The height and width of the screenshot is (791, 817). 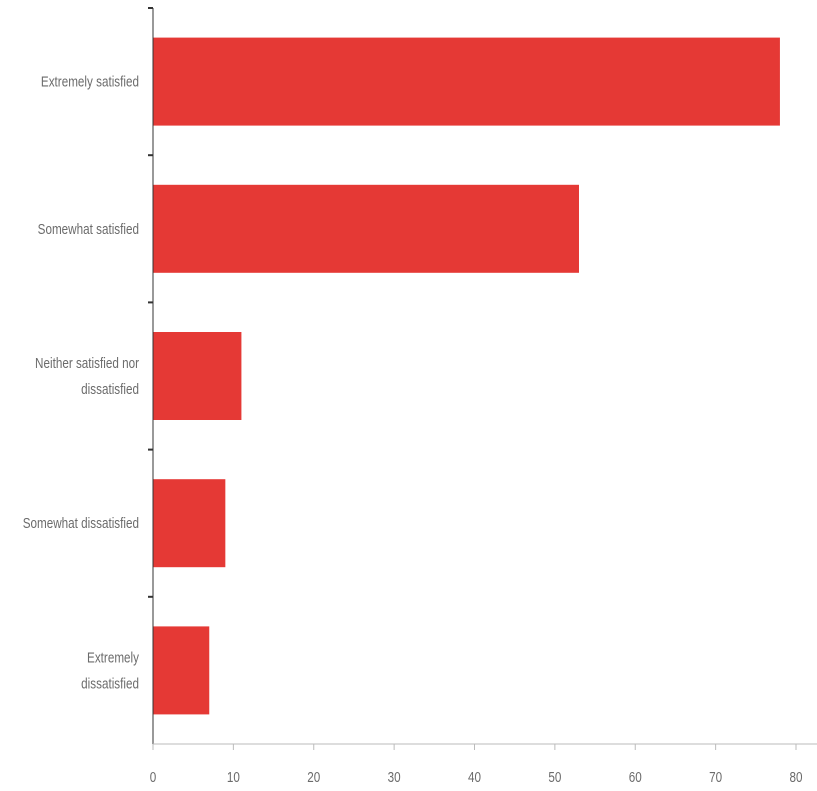 What do you see at coordinates (313, 777) in the screenshot?
I see `x-tick-label: 20` at bounding box center [313, 777].